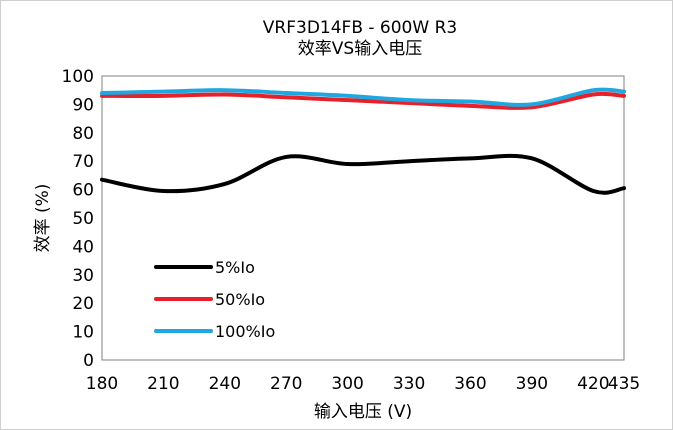 The image size is (673, 430). I want to click on chart-subtitle: 效率VS输入电压, so click(360, 49).